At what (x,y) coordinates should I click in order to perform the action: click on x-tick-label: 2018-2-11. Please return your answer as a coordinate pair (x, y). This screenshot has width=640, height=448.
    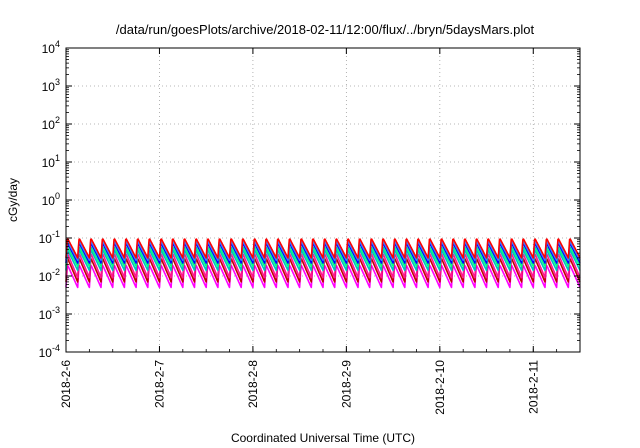
    Looking at the image, I should click on (533, 387).